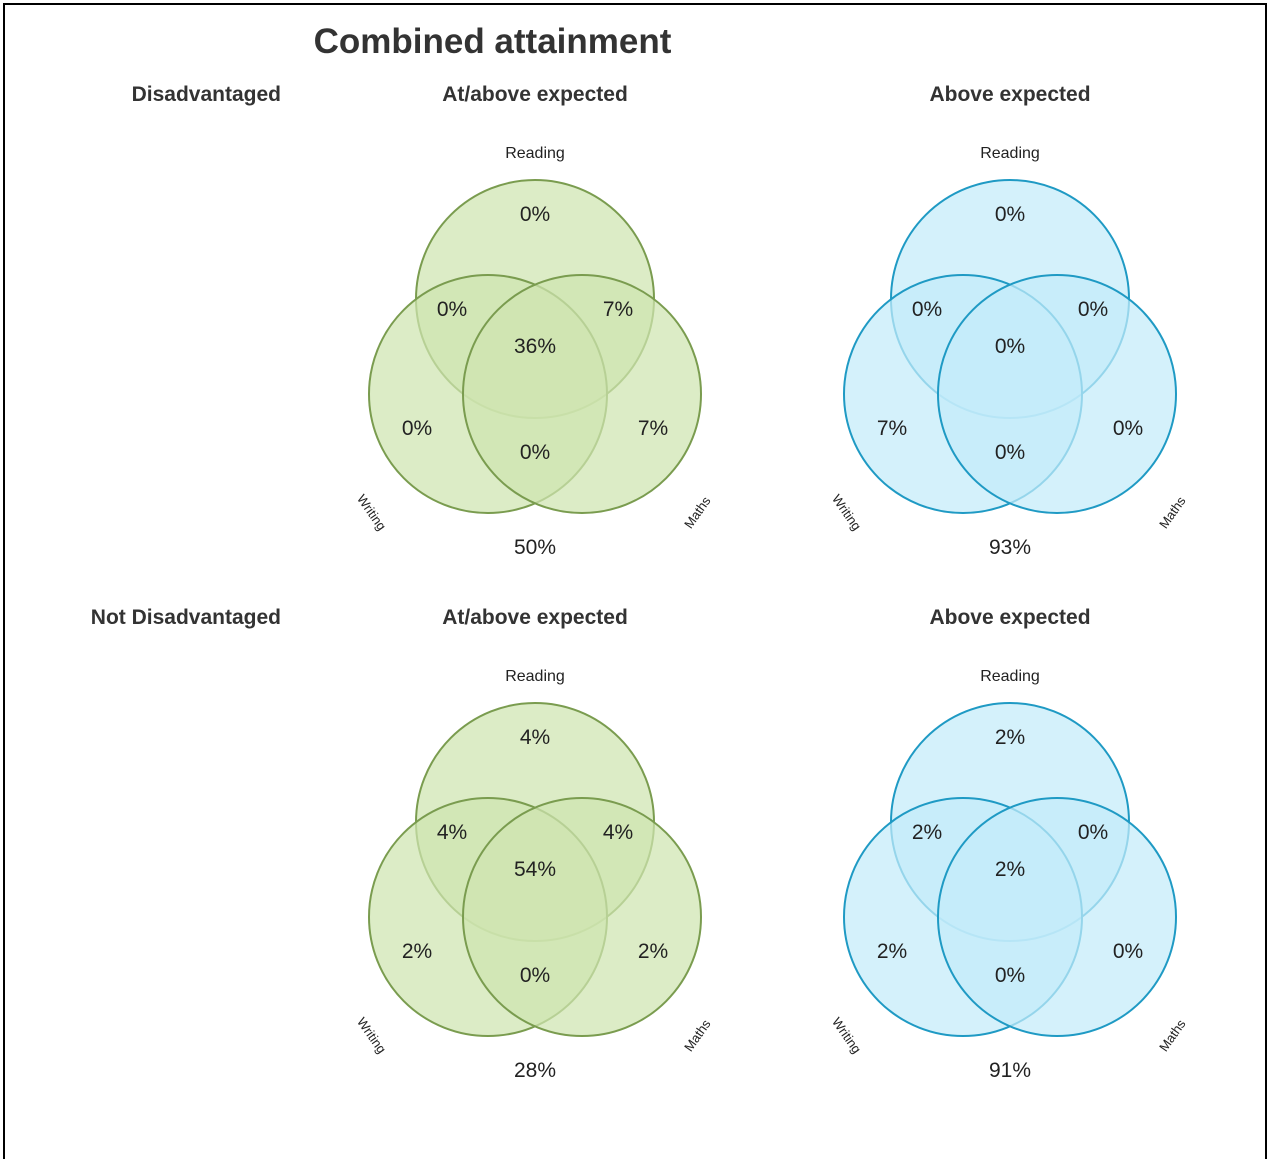  Describe the element at coordinates (535, 1070) in the screenshot. I see `region-value-outside: 28%` at that location.